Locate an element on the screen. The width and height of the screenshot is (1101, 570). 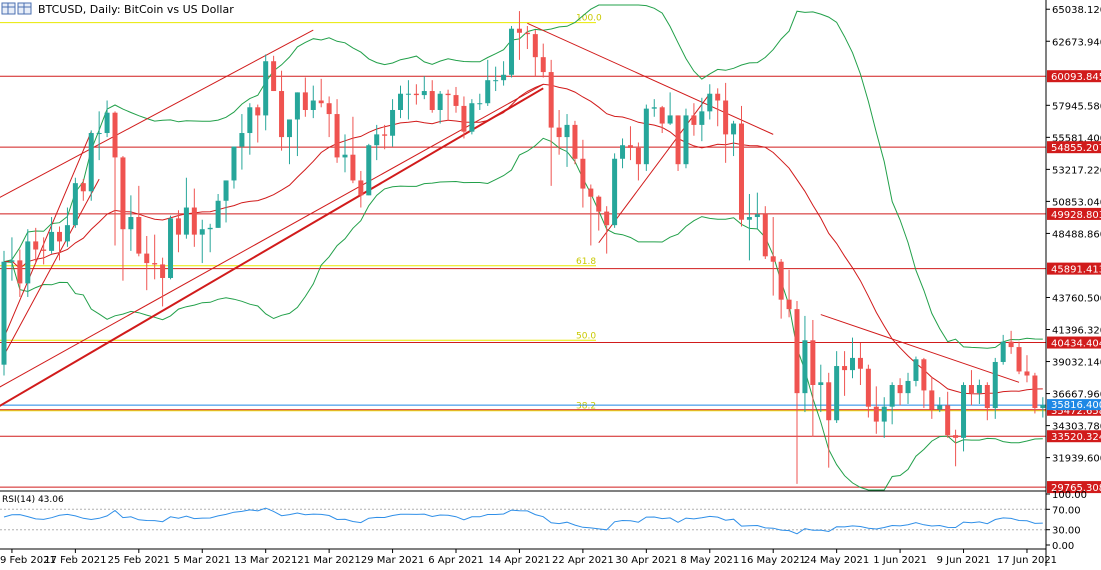
upper-channel-trendline is located at coordinates (157, 114).